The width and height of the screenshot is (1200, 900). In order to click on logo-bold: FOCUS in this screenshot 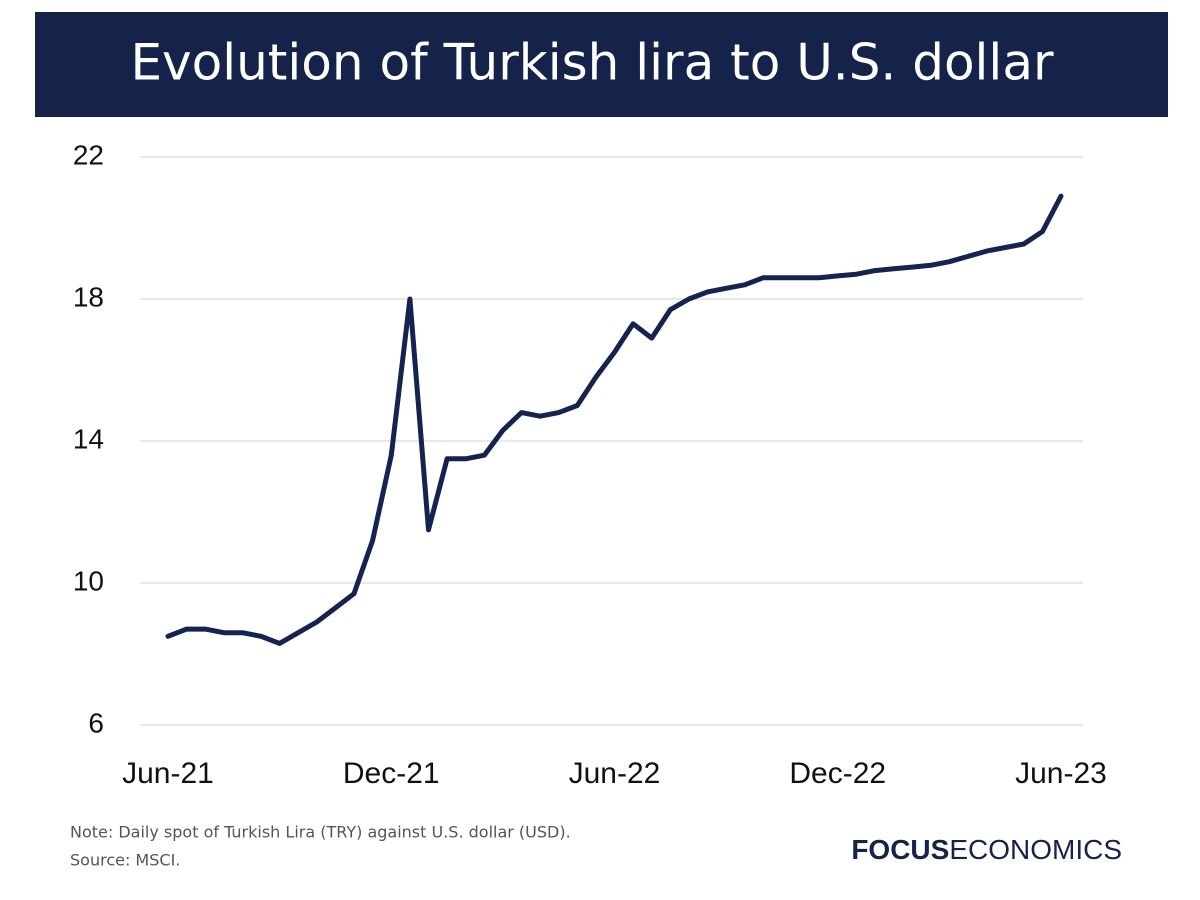, I will do `click(900, 849)`.